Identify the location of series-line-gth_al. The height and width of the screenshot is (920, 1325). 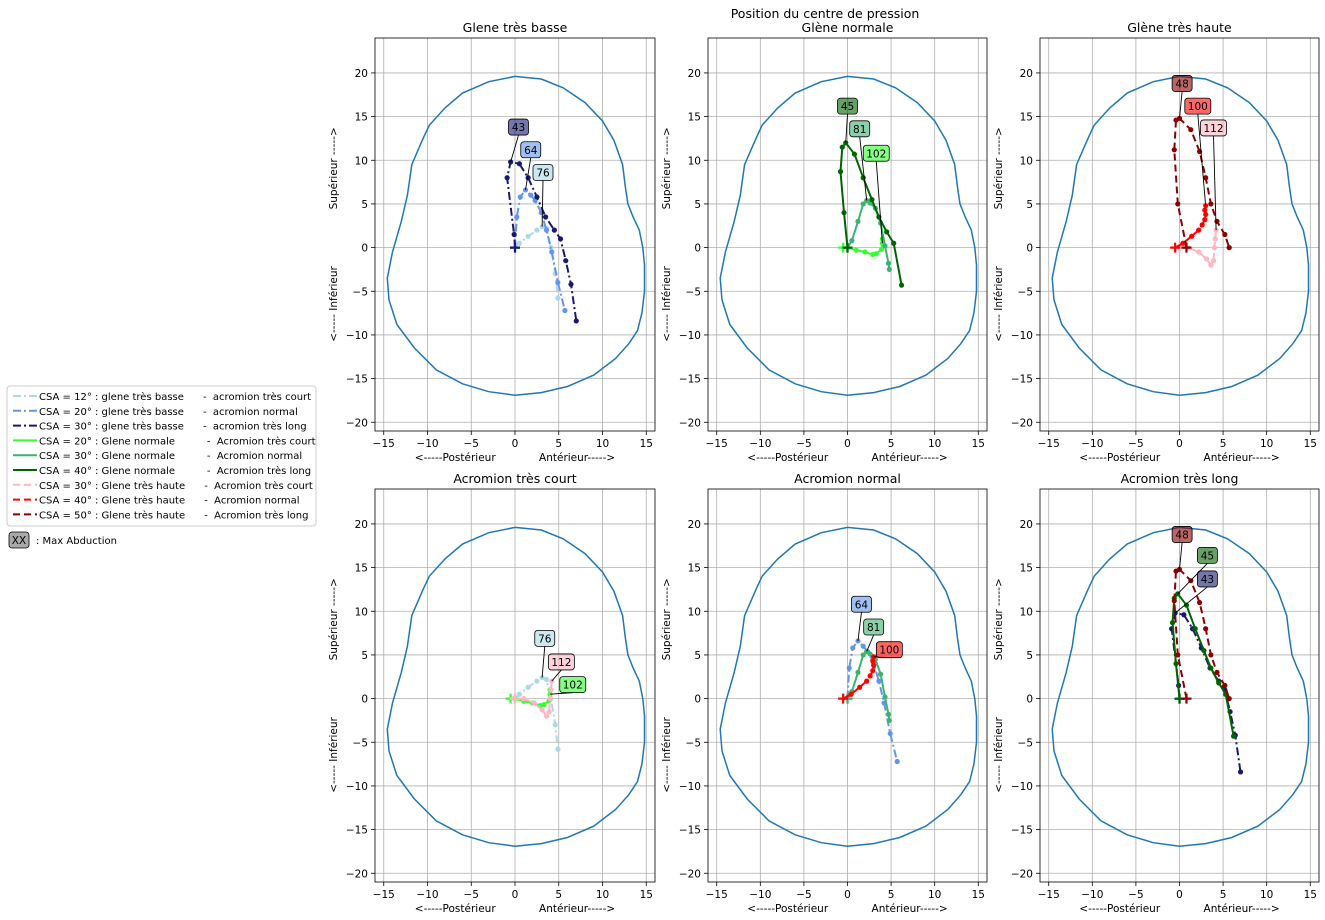
(1202, 182).